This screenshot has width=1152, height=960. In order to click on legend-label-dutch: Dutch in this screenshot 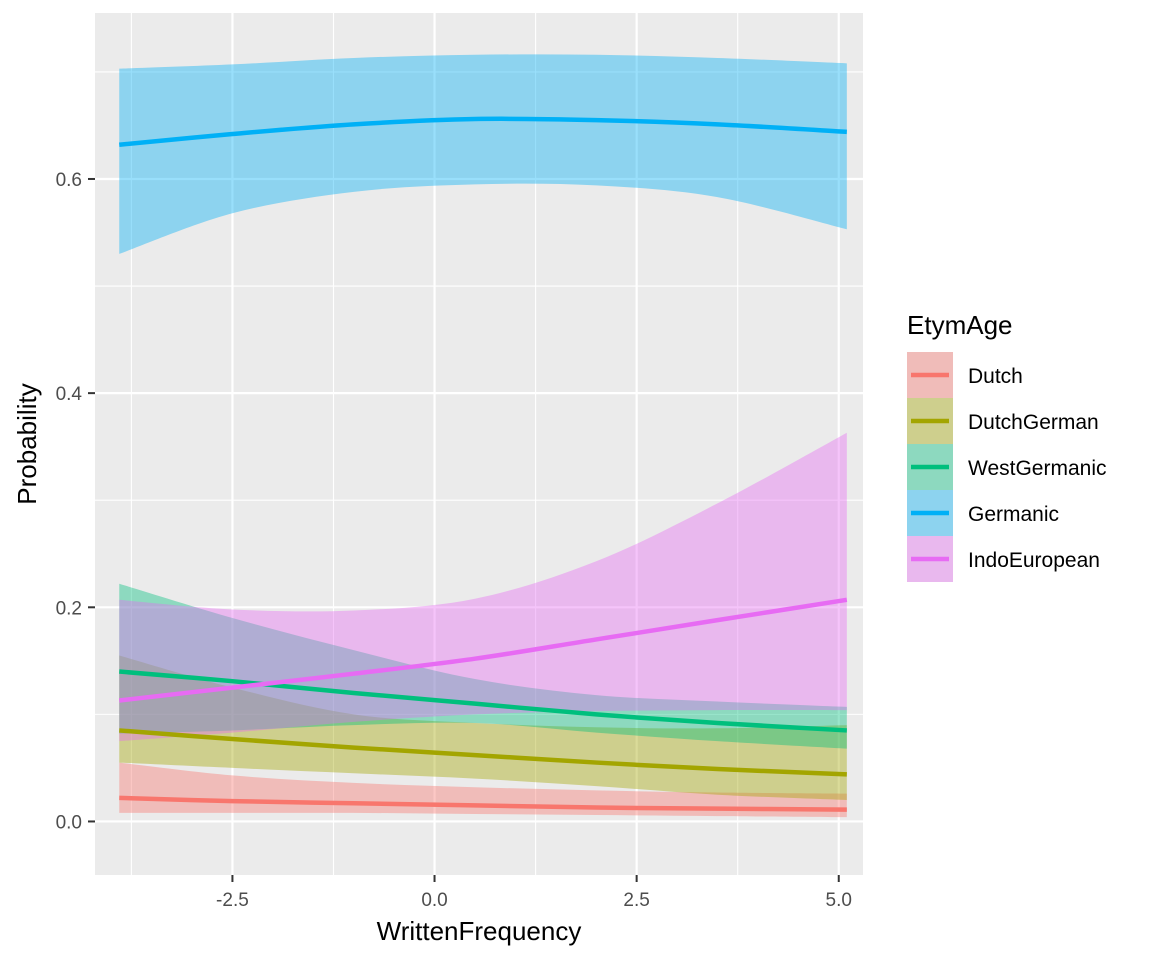, I will do `click(995, 376)`.